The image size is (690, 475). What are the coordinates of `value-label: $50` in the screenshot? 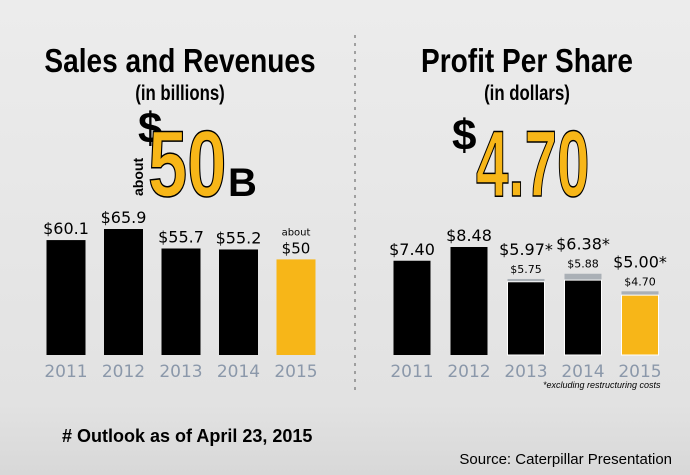 It's located at (296, 248).